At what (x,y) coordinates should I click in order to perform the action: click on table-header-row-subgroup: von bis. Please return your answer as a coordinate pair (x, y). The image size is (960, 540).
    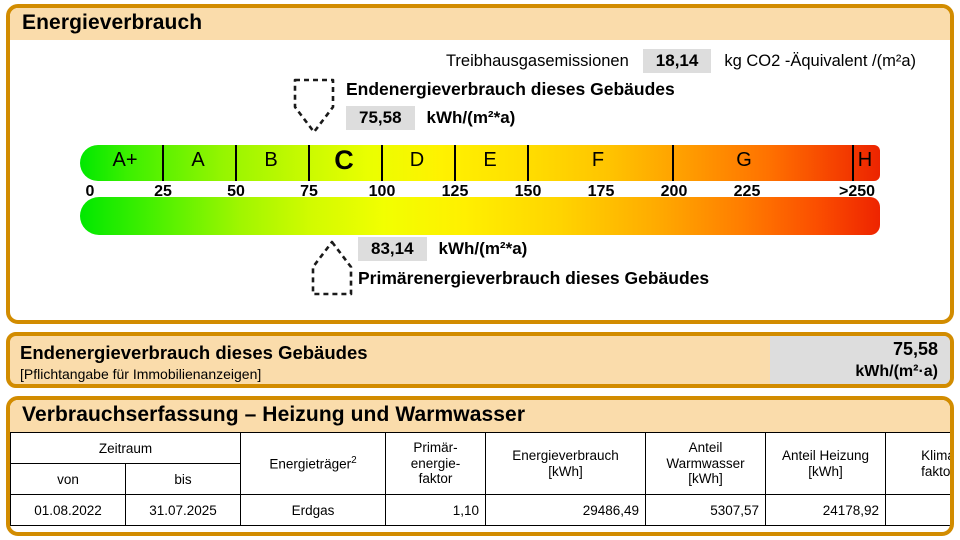
    Looking at the image, I should click on (480, 479).